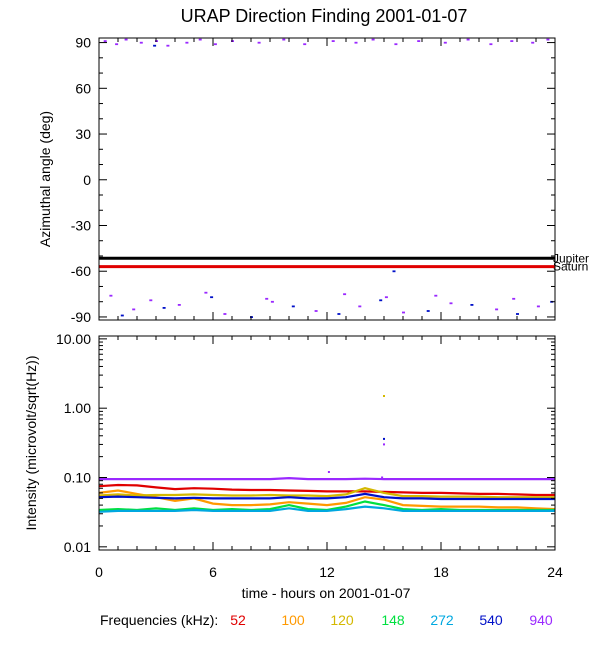  Describe the element at coordinates (541, 620) in the screenshot. I see `frequency-940-label: 940` at that location.